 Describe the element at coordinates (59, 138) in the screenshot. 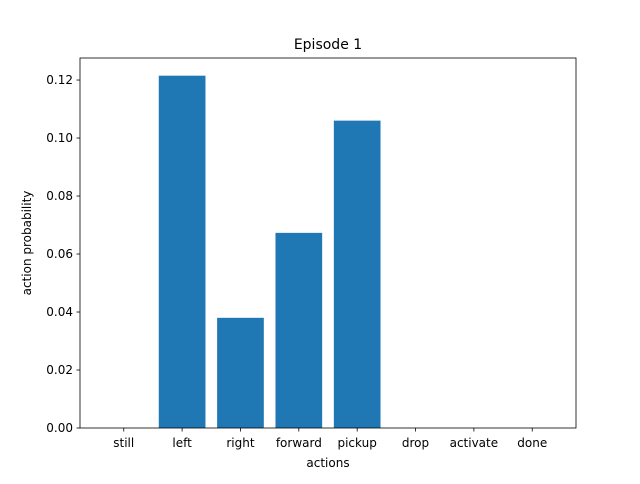

I see `y-tick-label: 0.10` at that location.